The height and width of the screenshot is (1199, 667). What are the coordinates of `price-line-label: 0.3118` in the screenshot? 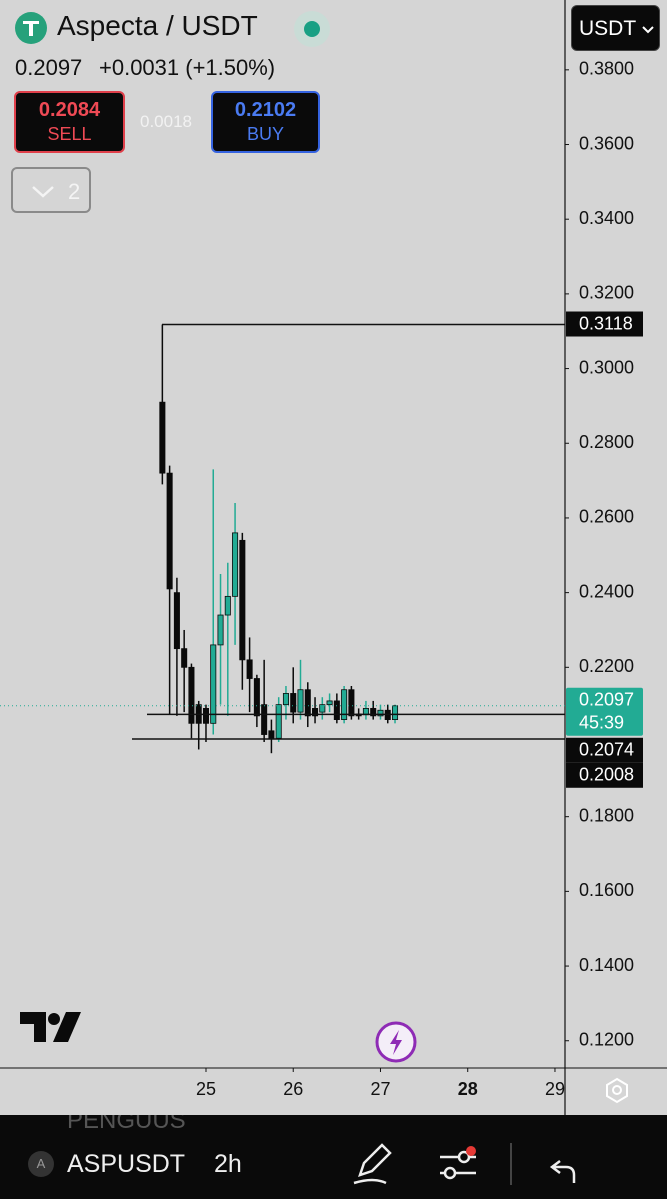 It's located at (606, 323).